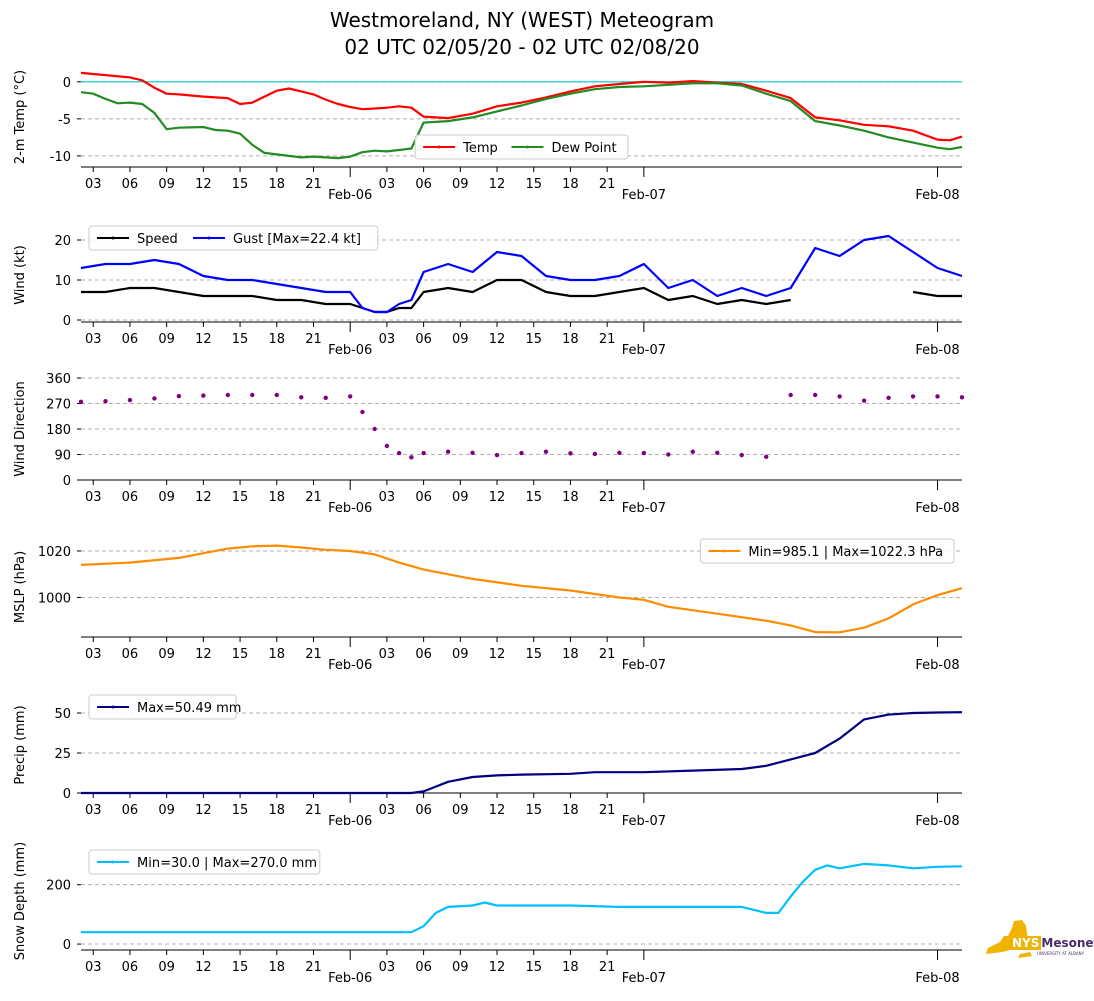 The image size is (1094, 1001). What do you see at coordinates (277, 339) in the screenshot?
I see `x-tick-label-wind-5: 18` at bounding box center [277, 339].